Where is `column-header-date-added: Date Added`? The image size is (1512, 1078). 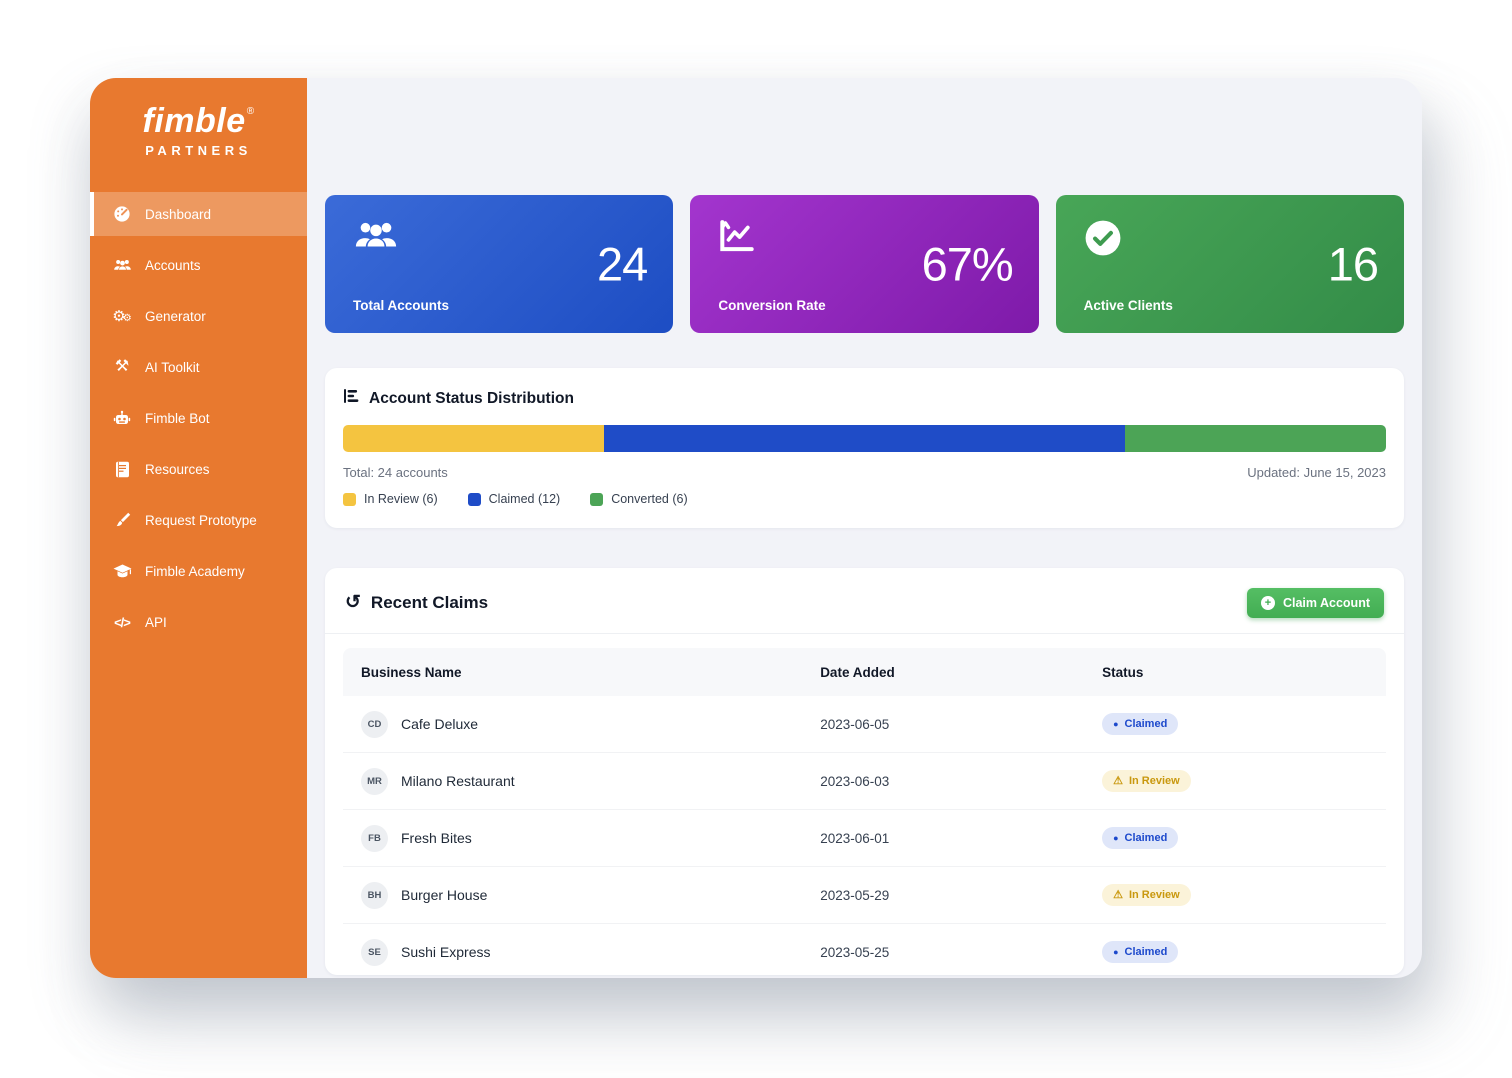
column-header-date-added: Date Added is located at coordinates (857, 672).